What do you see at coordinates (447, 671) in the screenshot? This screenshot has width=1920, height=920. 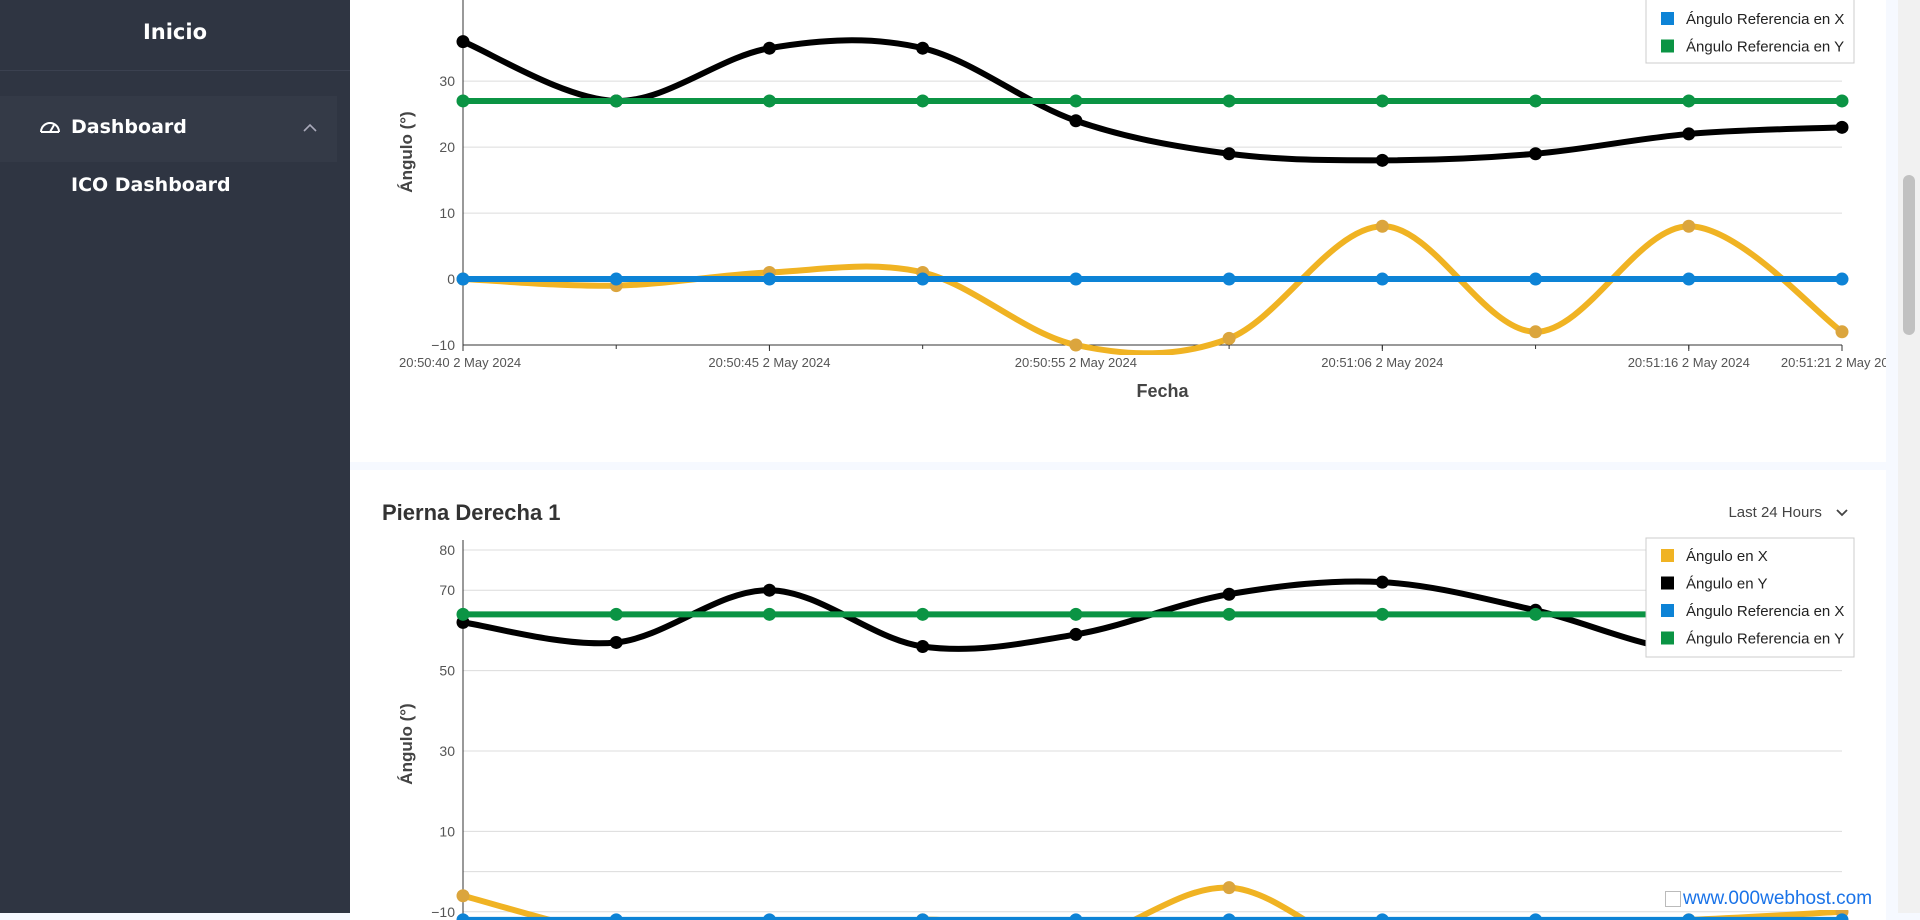 I see `y-tick-label: 50` at bounding box center [447, 671].